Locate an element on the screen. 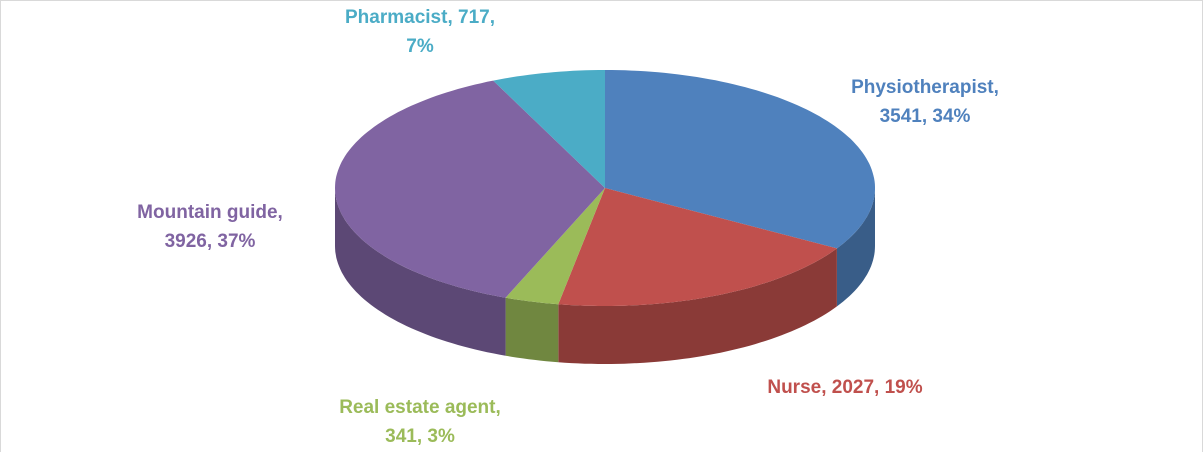  data-label: 341, 3% is located at coordinates (420, 436).